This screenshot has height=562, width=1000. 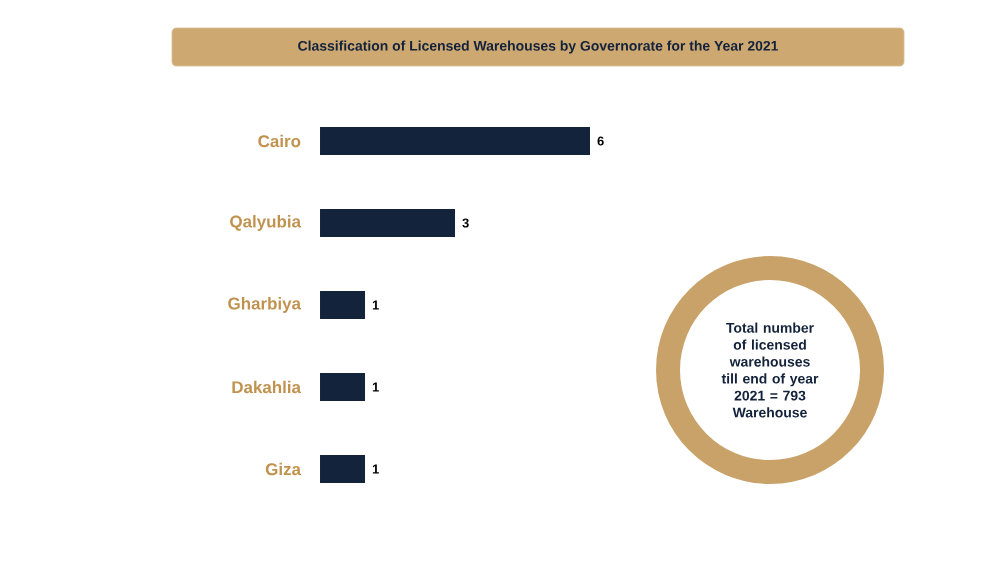 I want to click on y-tick-label: Gharbiya, so click(x=265, y=305).